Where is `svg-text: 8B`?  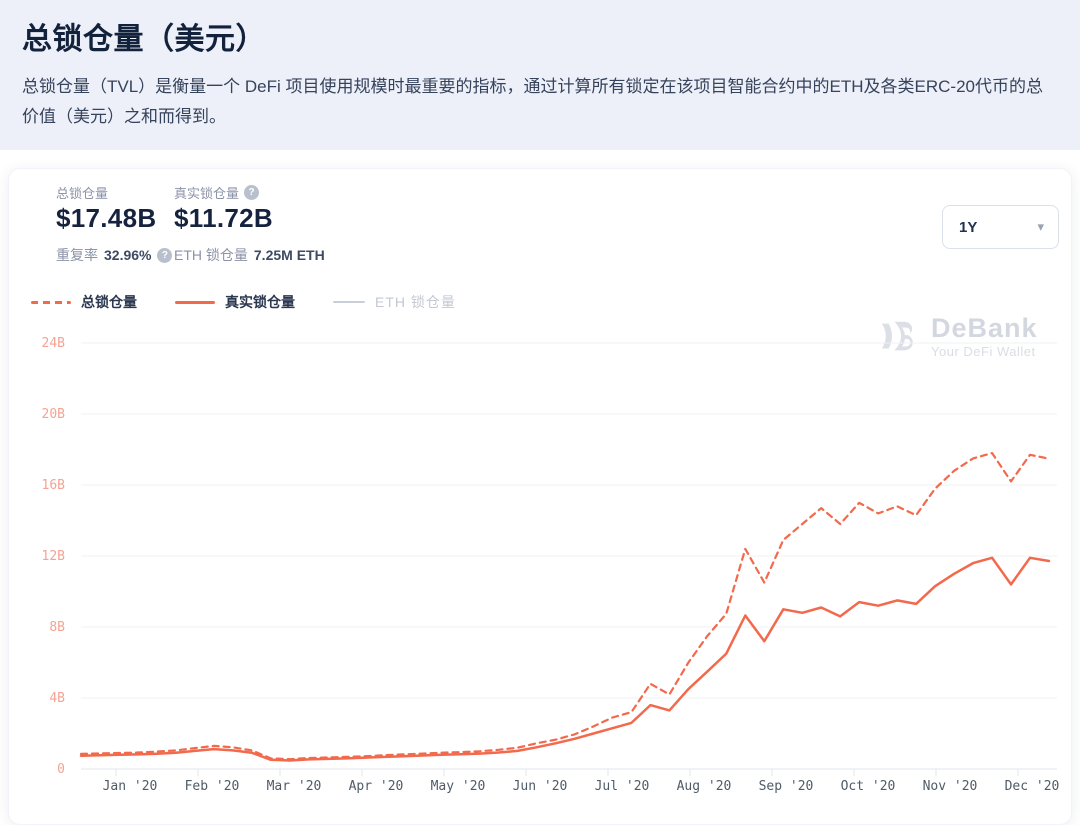 svg-text: 8B is located at coordinates (57, 627).